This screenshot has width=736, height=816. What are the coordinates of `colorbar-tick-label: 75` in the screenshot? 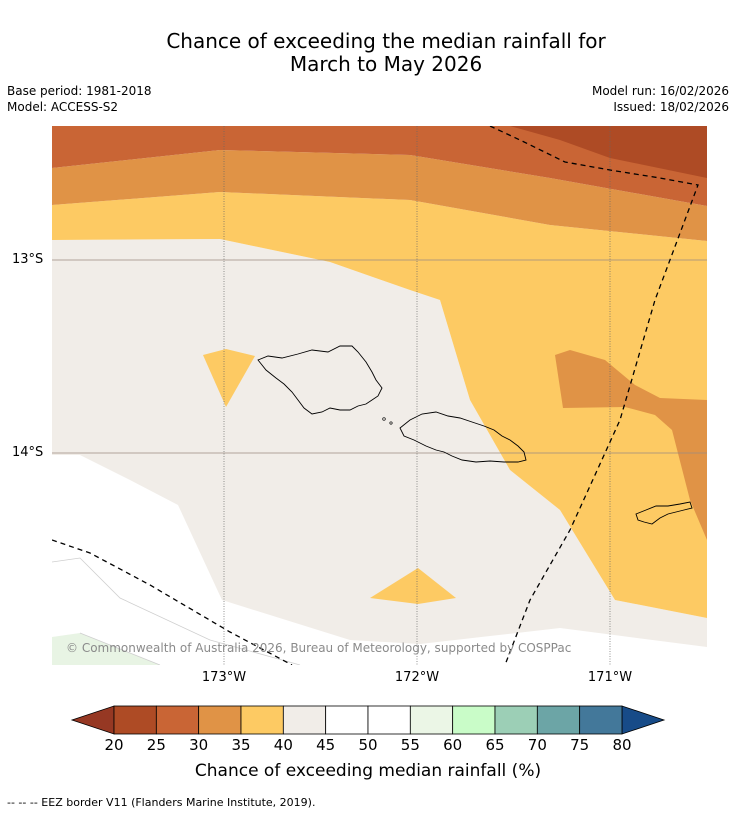 It's located at (580, 745).